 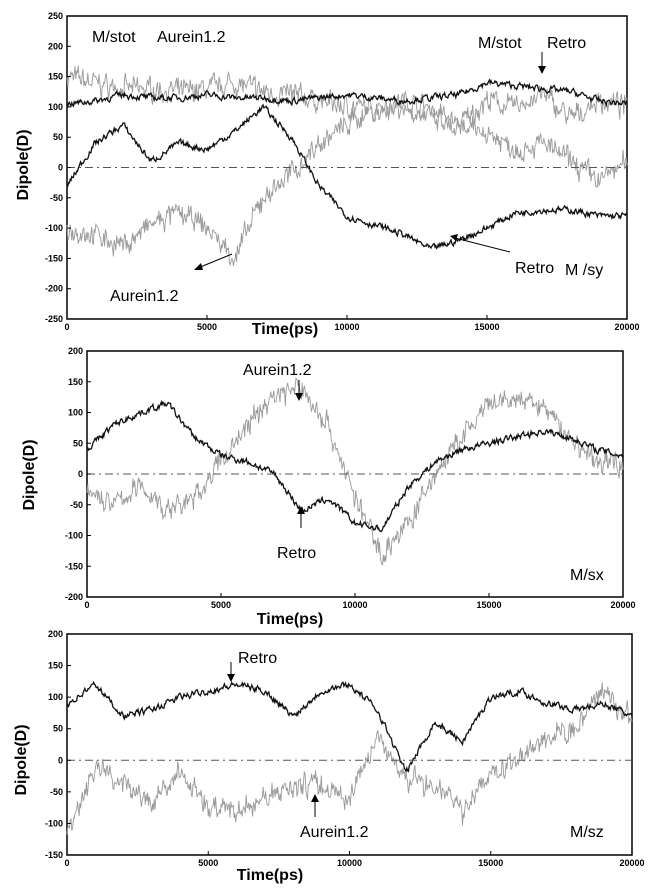 I want to click on arrowhead-retro-top, so click(x=542, y=70).